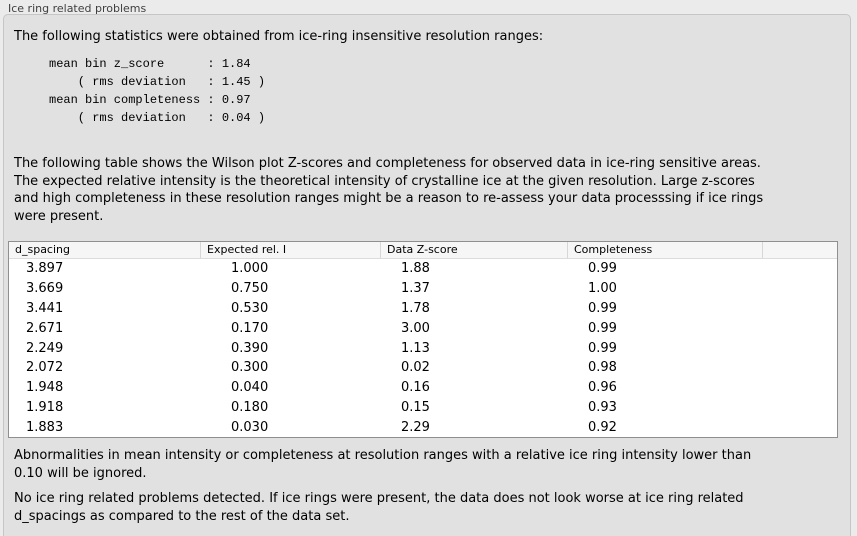  Describe the element at coordinates (415, 407) in the screenshot. I see `table-cell: 0.15` at that location.